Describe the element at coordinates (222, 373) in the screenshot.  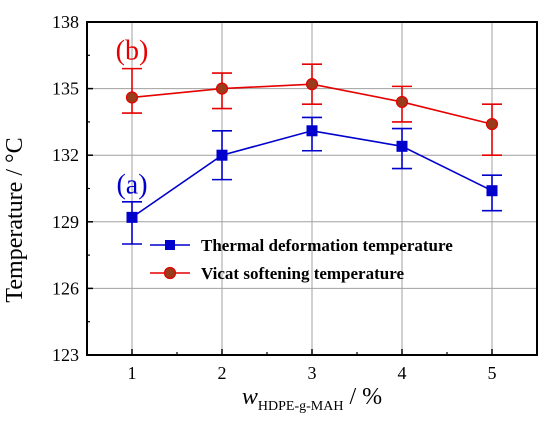
I see `x-tick-label: 2` at that location.